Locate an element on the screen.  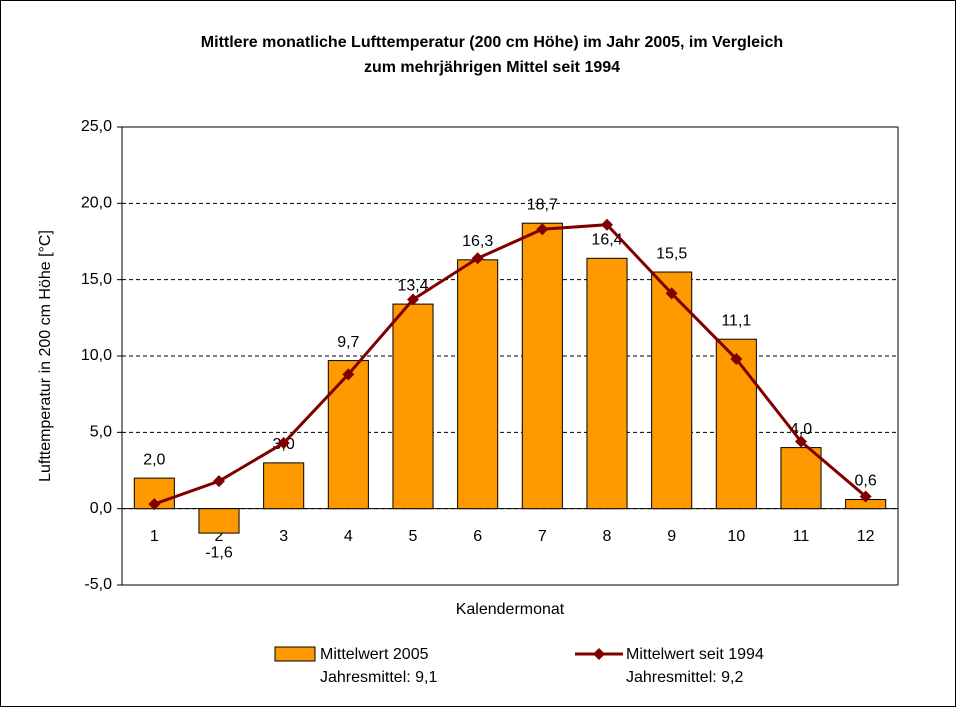
x-tick-label: 8 is located at coordinates (607, 536).